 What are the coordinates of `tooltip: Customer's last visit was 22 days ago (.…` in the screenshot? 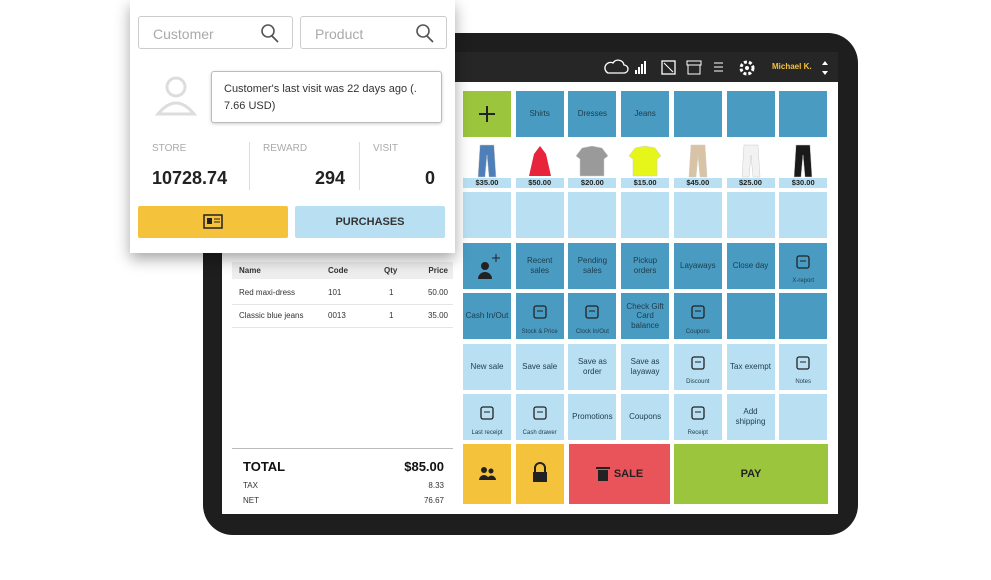 It's located at (326, 97).